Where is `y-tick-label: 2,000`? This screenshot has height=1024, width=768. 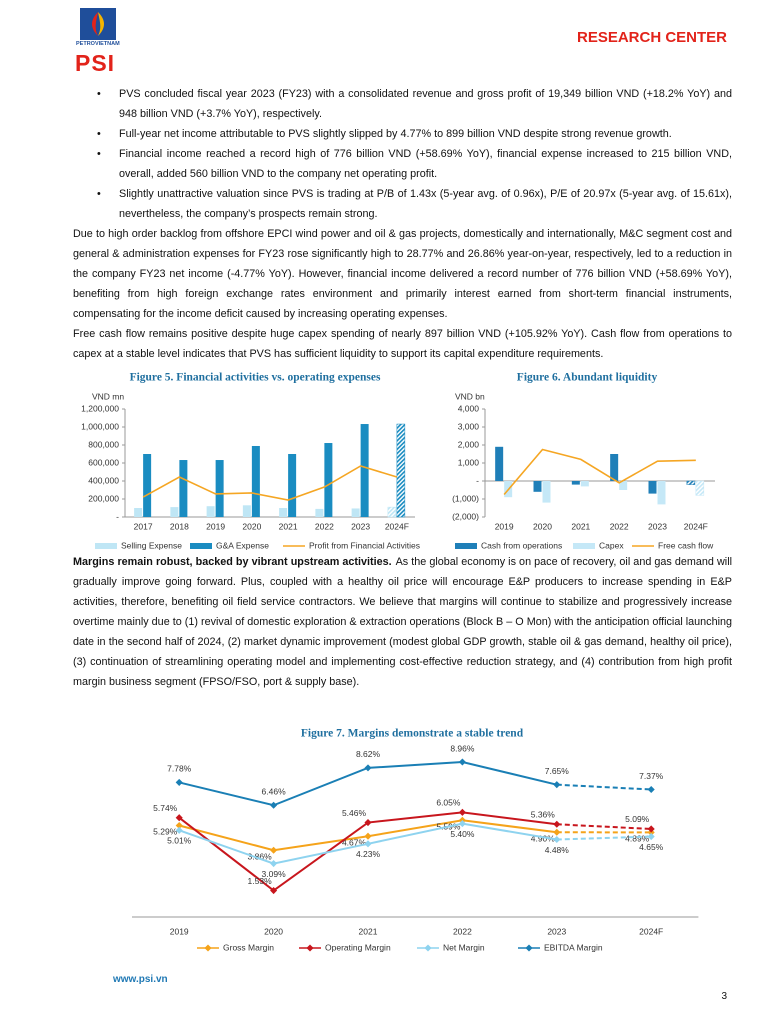 y-tick-label: 2,000 is located at coordinates (469, 444).